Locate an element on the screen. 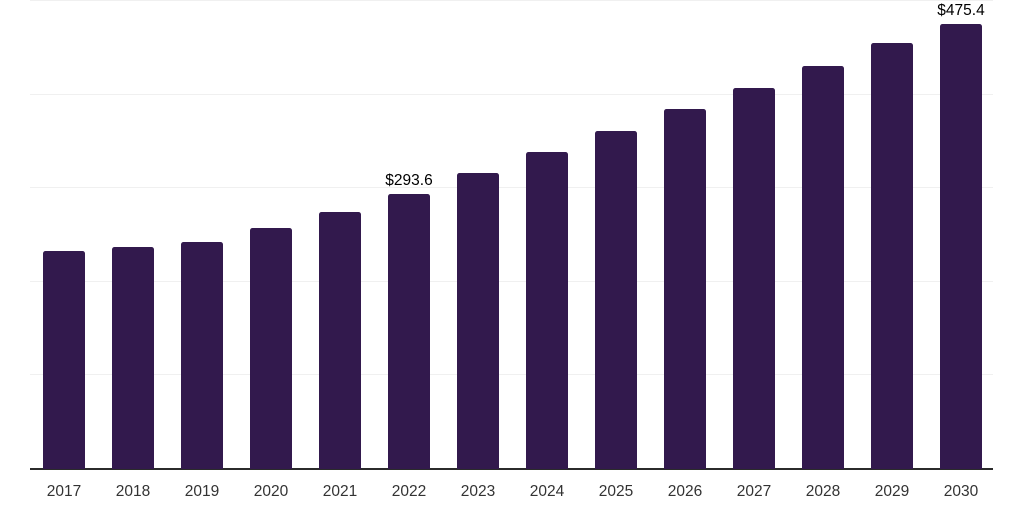 This screenshot has width=1024, height=512. x-tick-label-2026: 2026 is located at coordinates (685, 491).